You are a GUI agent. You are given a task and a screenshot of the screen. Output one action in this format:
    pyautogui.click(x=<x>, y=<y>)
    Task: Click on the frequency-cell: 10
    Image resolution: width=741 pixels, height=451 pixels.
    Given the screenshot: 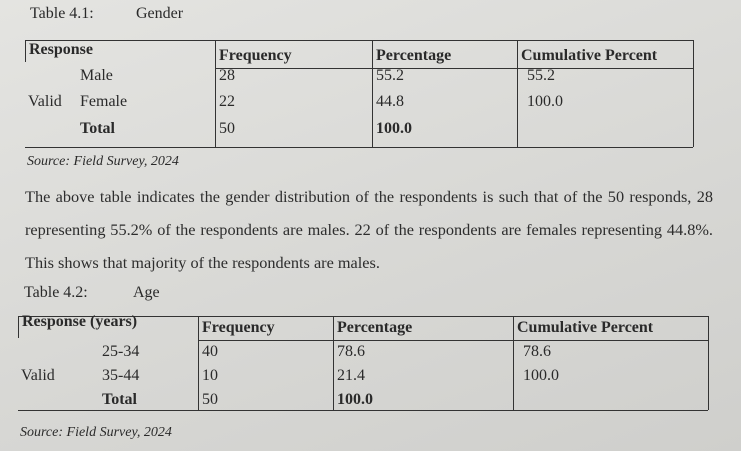 What is the action you would take?
    pyautogui.click(x=210, y=375)
    